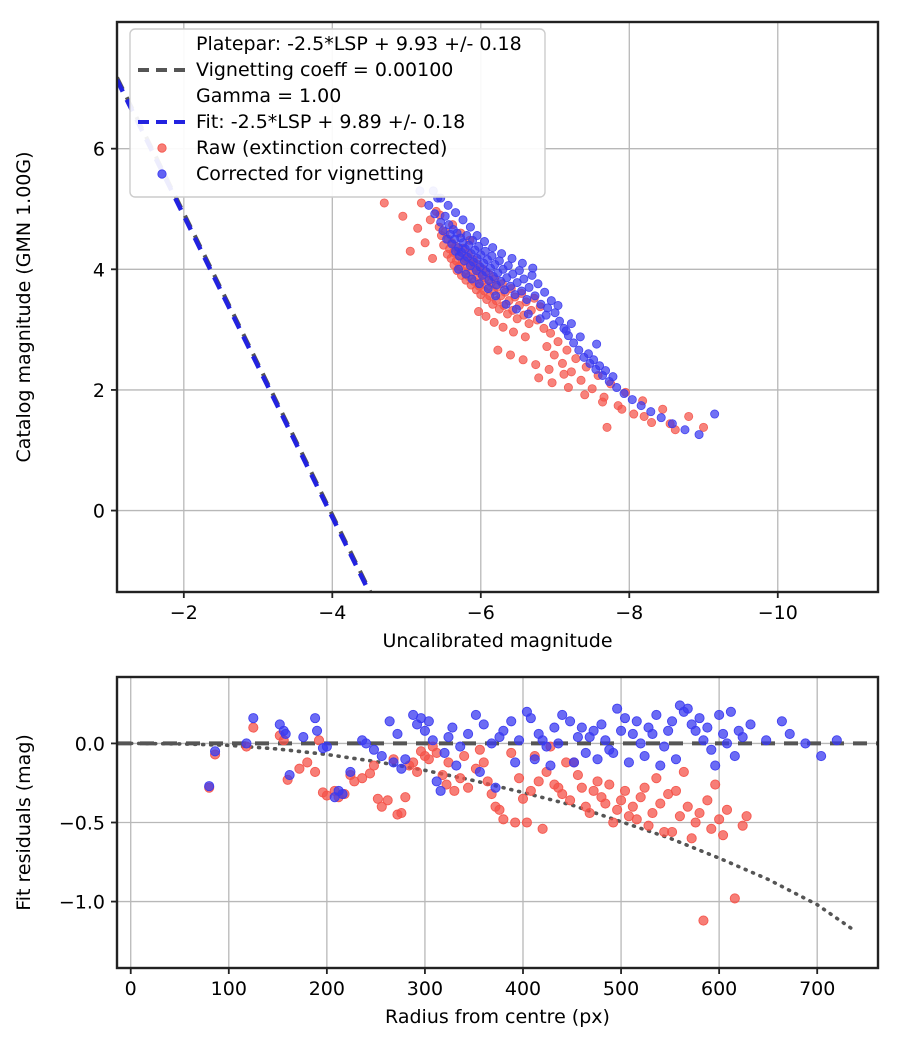 The image size is (900, 1050). What do you see at coordinates (425, 989) in the screenshot?
I see `tick-label-x: 300` at bounding box center [425, 989].